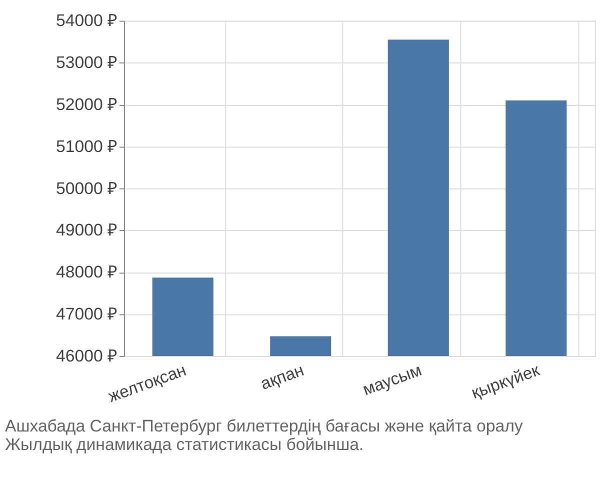  I want to click on y-tick-label: 52000 ₽, so click(87, 104).